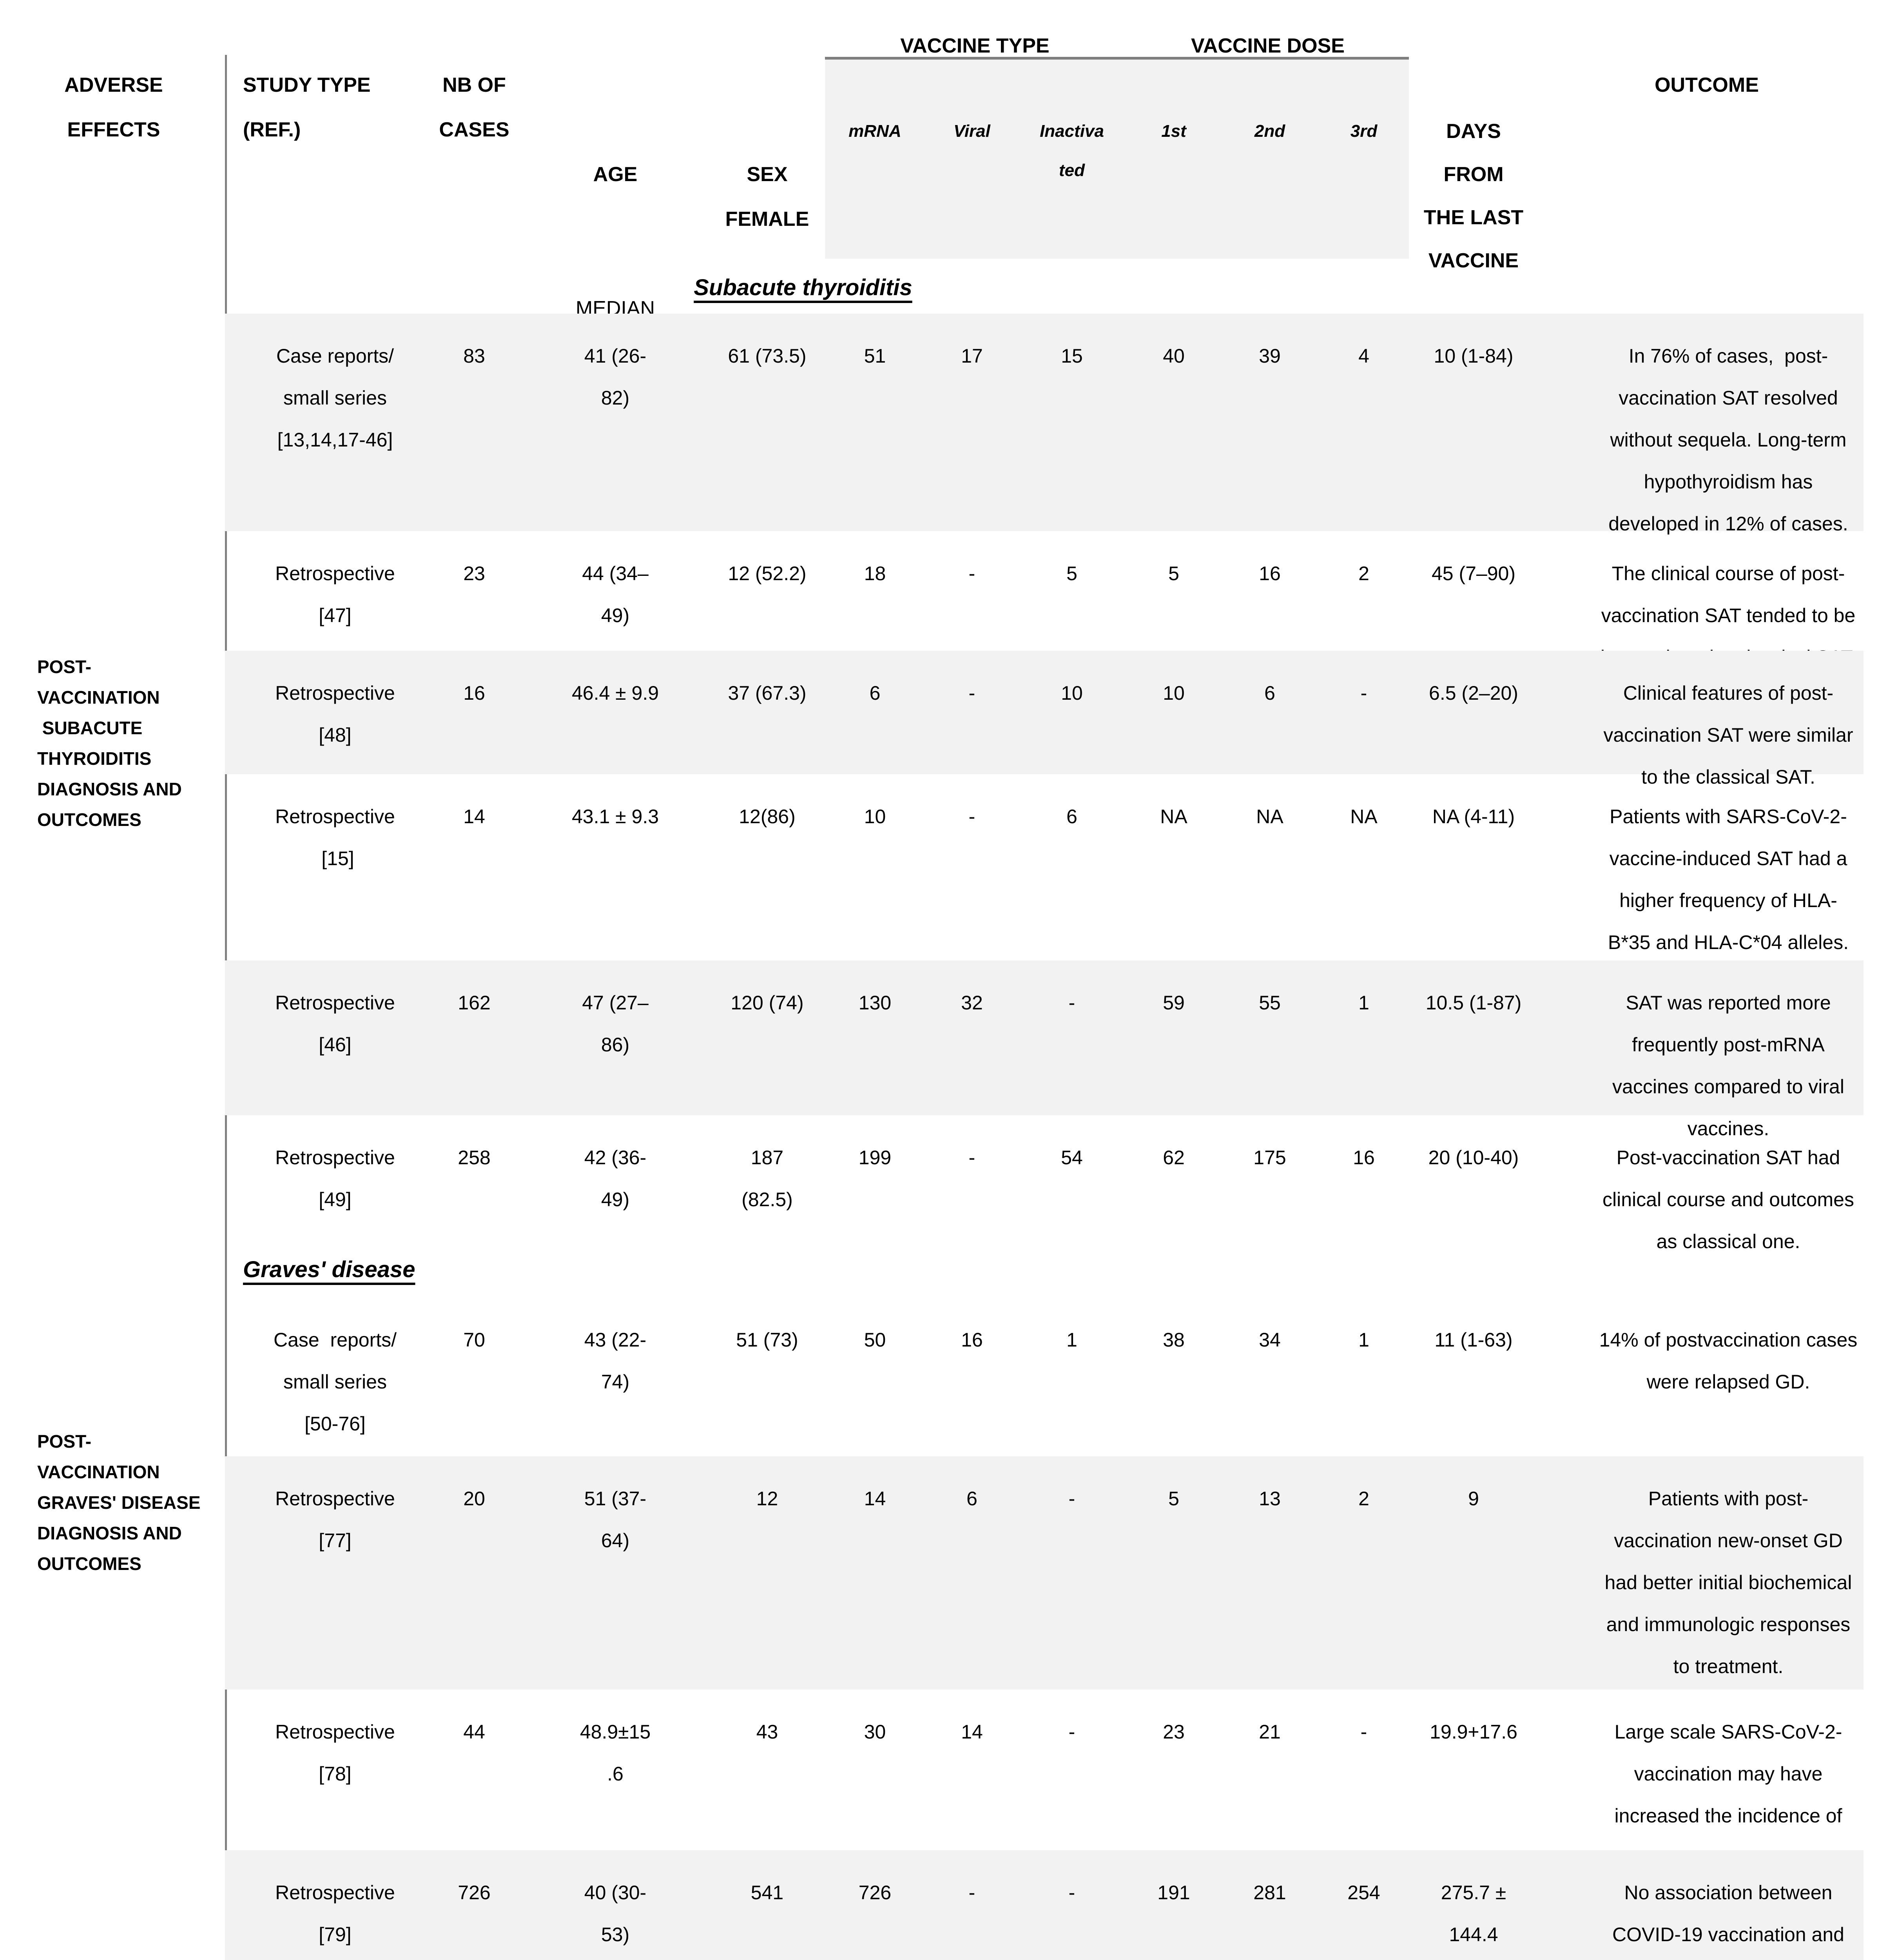 Image resolution: width=1878 pixels, height=1960 pixels. What do you see at coordinates (1071, 573) in the screenshot?
I see `cell-inactivated: 5` at bounding box center [1071, 573].